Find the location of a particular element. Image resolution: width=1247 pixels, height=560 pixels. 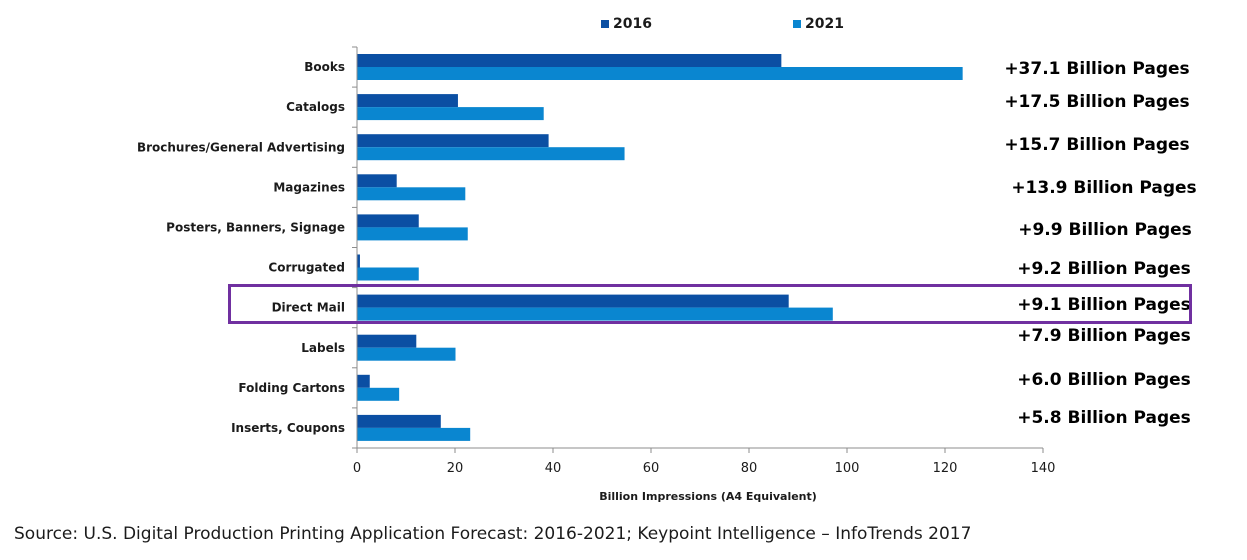

x-tick-label: 60 is located at coordinates (651, 468).